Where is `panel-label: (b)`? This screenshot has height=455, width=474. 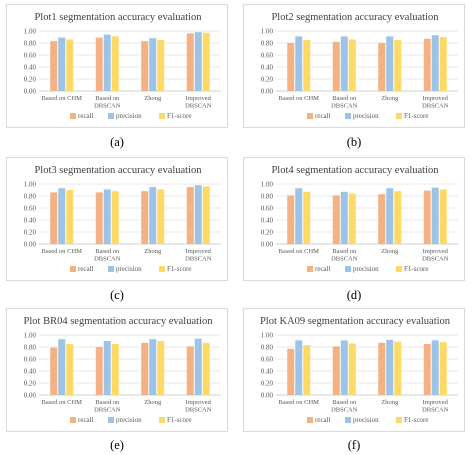
panel-label: (b) is located at coordinates (354, 142).